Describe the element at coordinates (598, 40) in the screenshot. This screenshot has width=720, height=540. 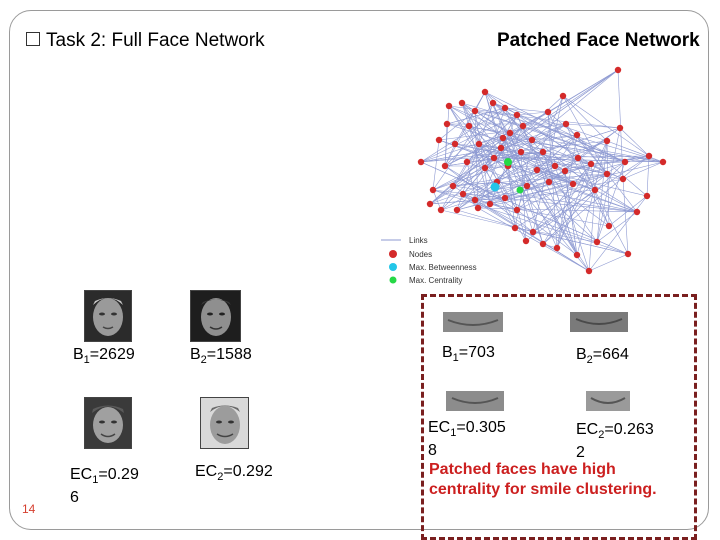
I see `patched-network-title: Patched Face Network` at that location.